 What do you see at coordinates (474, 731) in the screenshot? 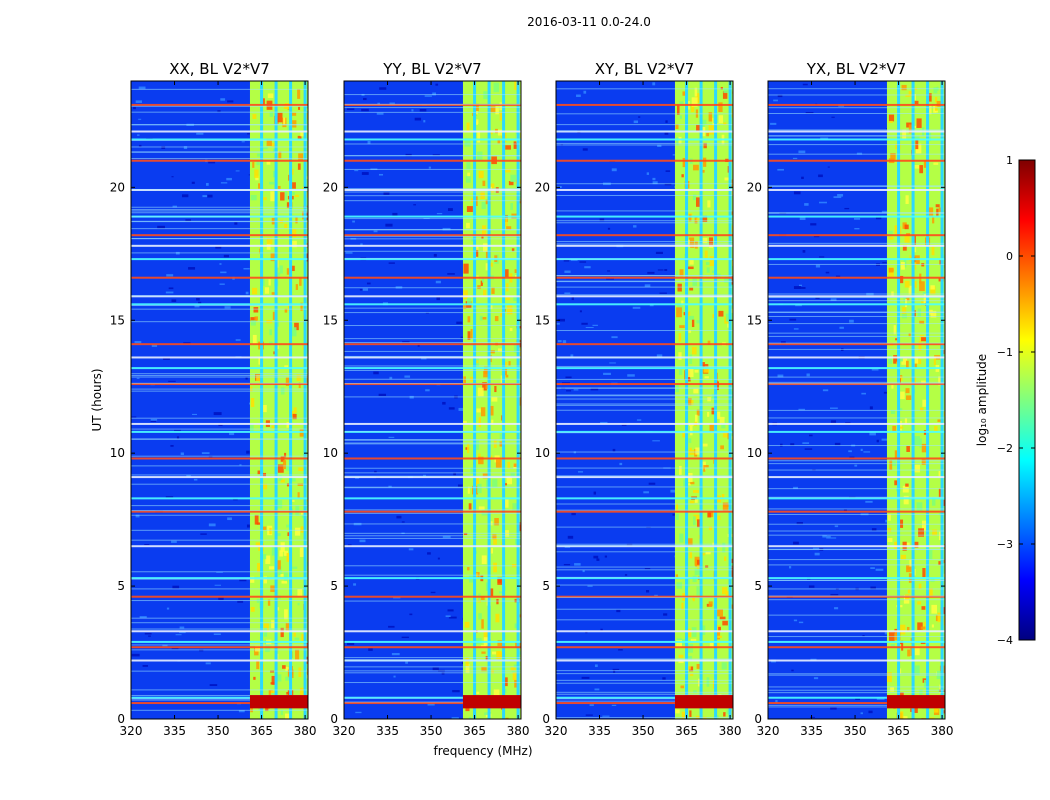
I see `x-tick-label: 365` at bounding box center [474, 731].